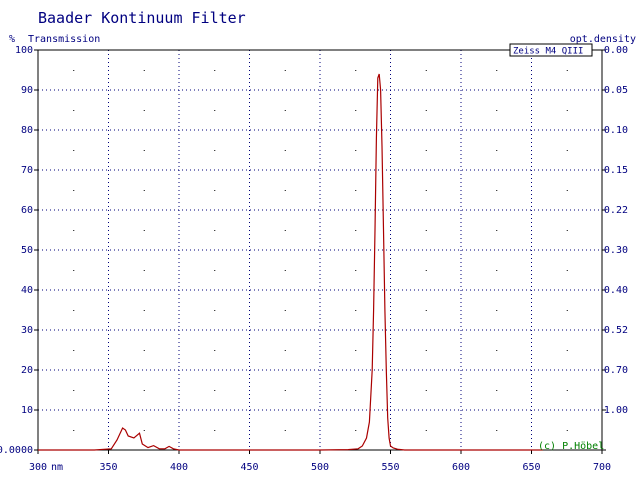  I want to click on y-tick-label: 30, so click(27, 330).